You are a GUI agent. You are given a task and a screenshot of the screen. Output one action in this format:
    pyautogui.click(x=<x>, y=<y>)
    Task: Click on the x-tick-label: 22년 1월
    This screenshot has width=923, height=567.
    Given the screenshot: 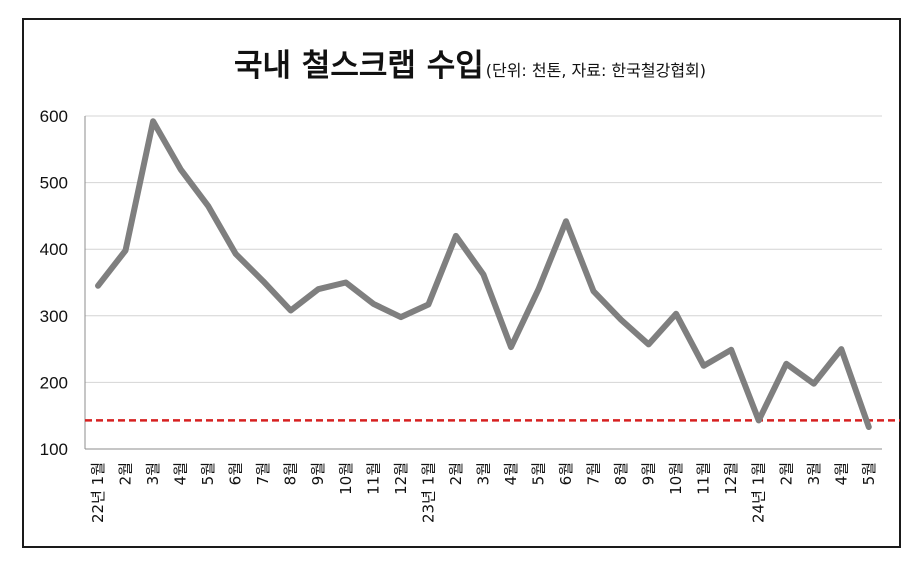 What is the action you would take?
    pyautogui.click(x=98, y=492)
    